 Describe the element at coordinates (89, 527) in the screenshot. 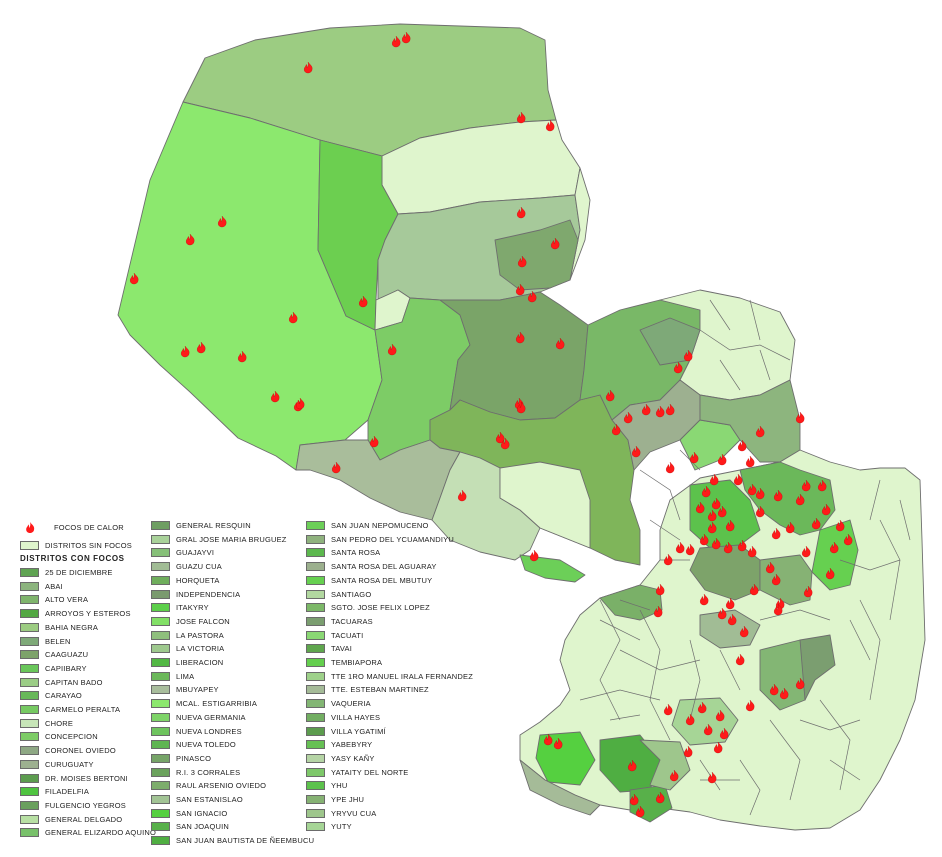

I see `legend-fire-label: FOCOS DE CALOR` at that location.